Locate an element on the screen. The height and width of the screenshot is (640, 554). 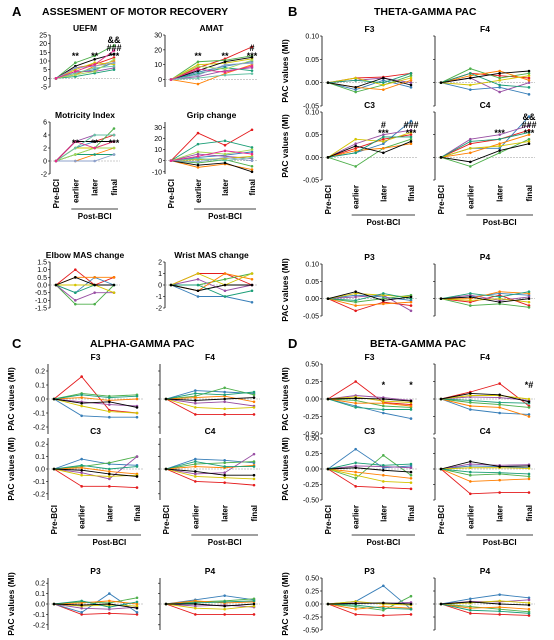
y-tick-label: 4 is located at coordinates (45, 136).